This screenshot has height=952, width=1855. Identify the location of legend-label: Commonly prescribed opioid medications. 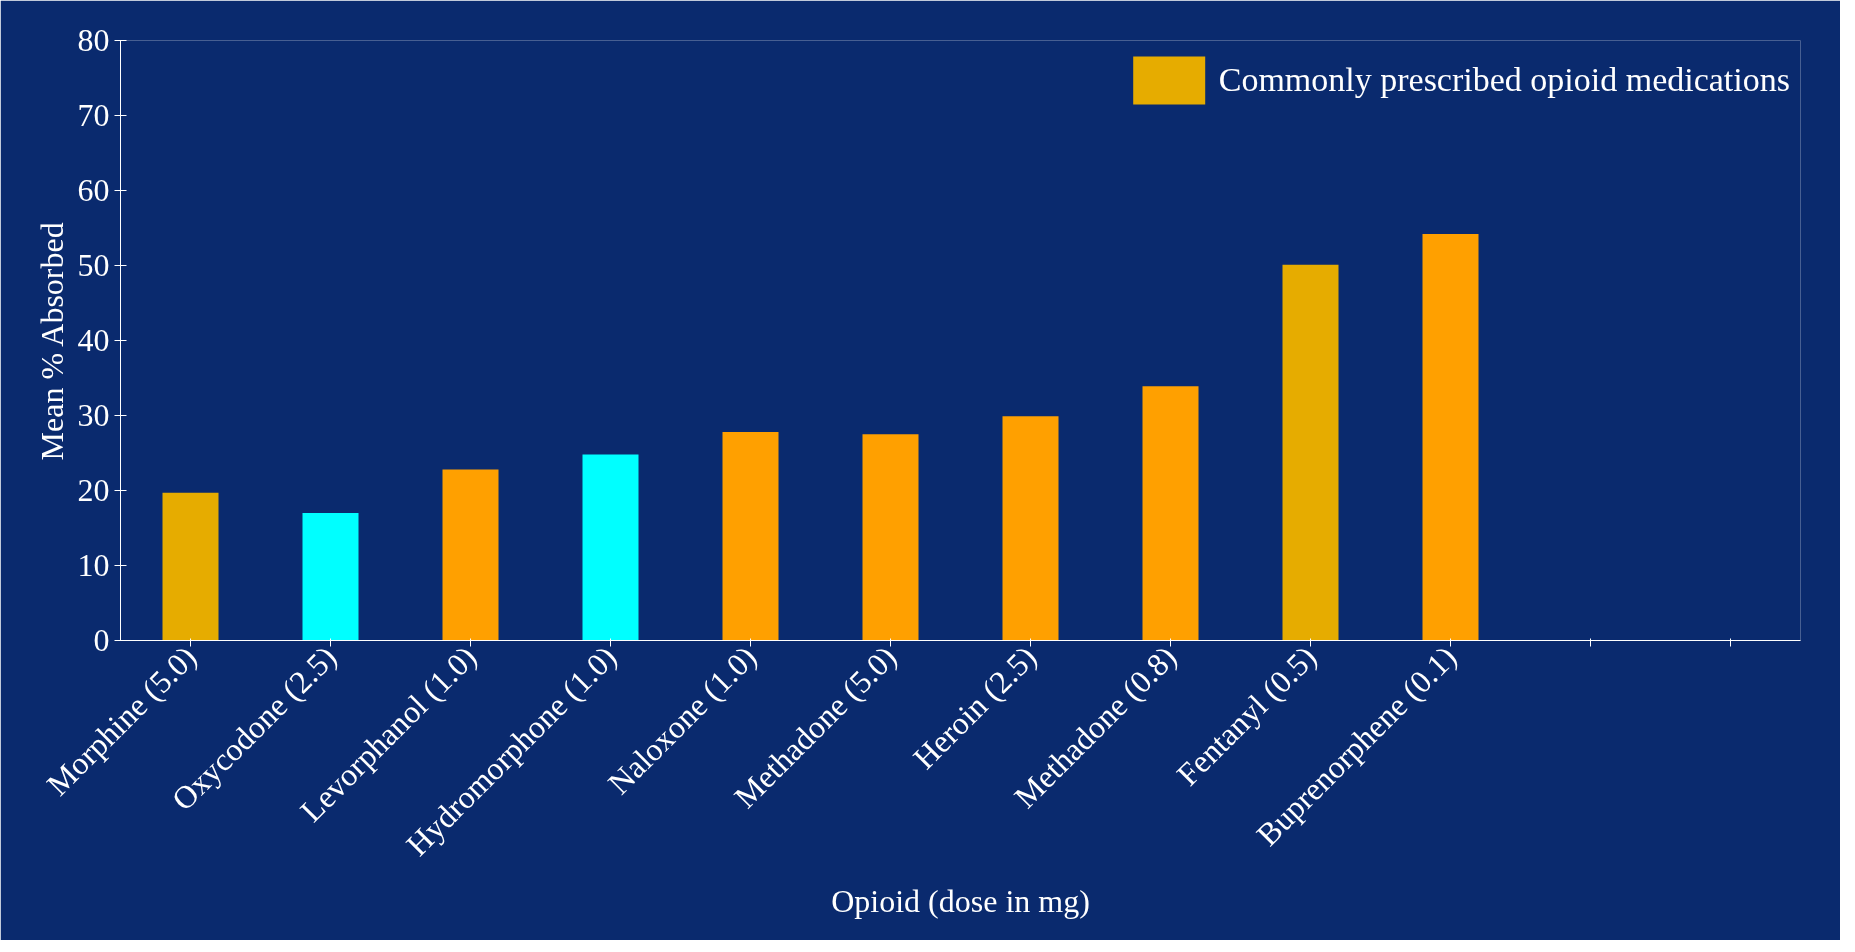
(1504, 80).